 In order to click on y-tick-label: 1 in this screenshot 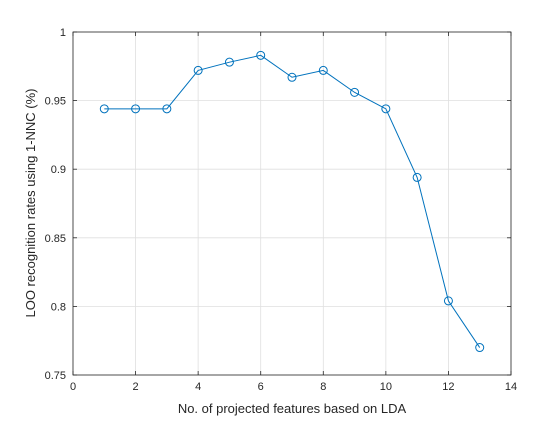, I will do `click(63, 33)`.